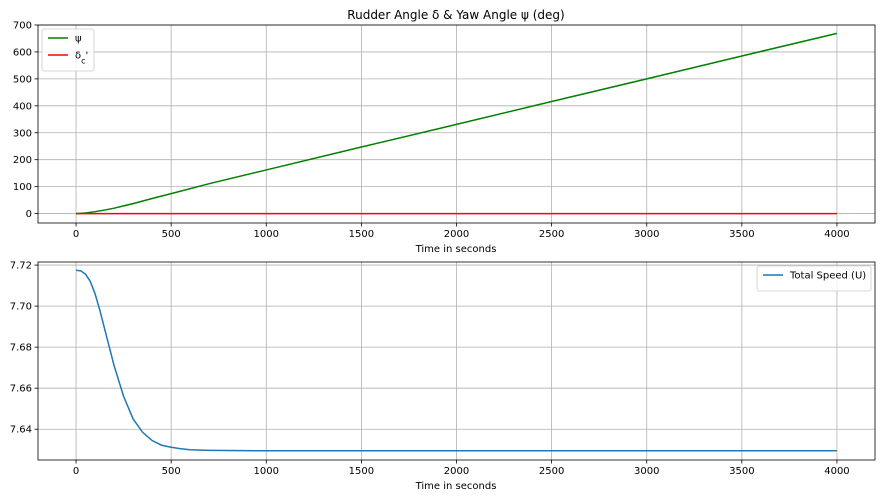  What do you see at coordinates (22, 133) in the screenshot?
I see `y-tick-label: 300` at bounding box center [22, 133].